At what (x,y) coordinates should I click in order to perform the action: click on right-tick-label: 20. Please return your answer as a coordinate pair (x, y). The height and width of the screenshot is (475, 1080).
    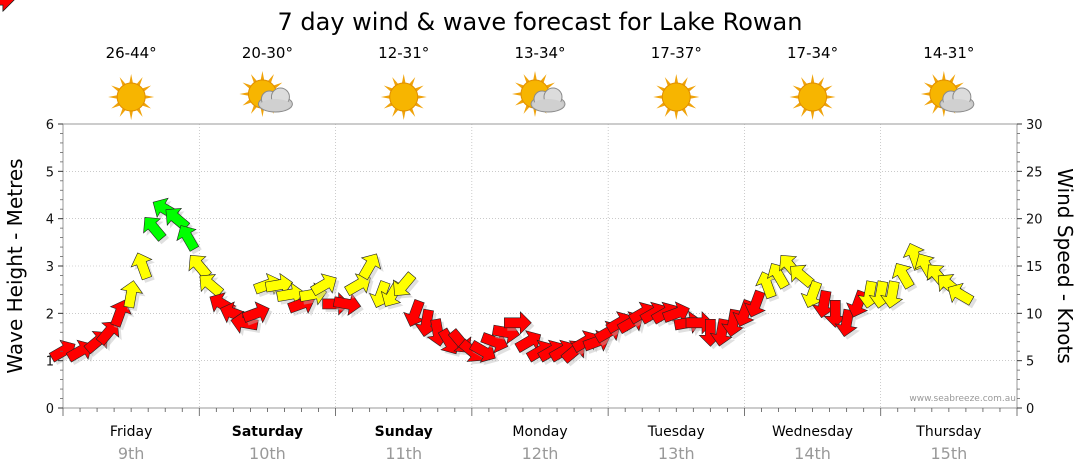
    Looking at the image, I should click on (1034, 220).